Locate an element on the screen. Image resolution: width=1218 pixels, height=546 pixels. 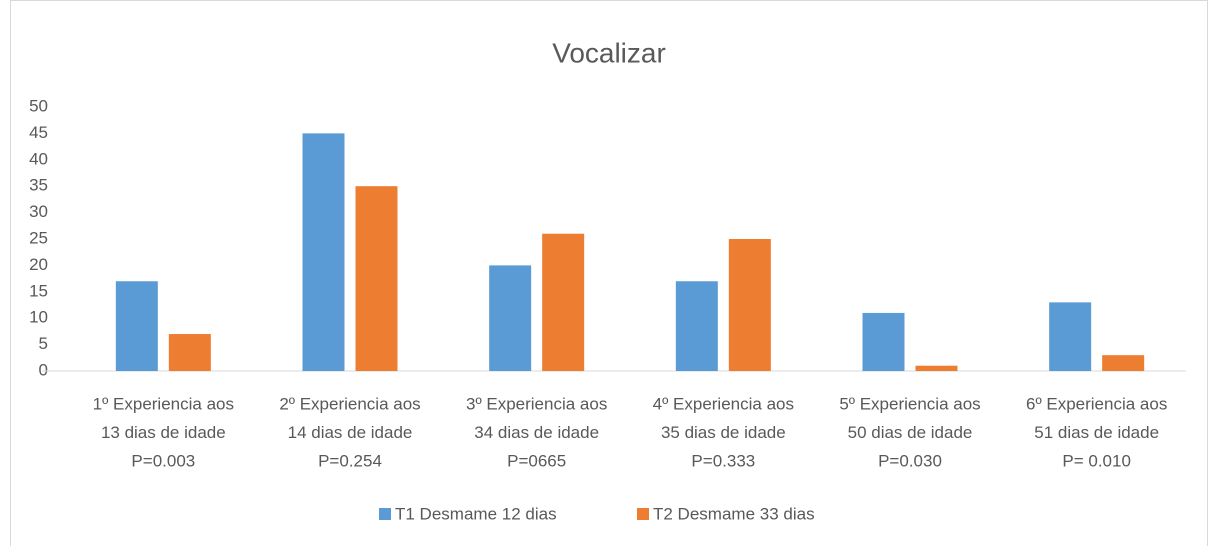
y-tick-label: 10 is located at coordinates (38, 317).